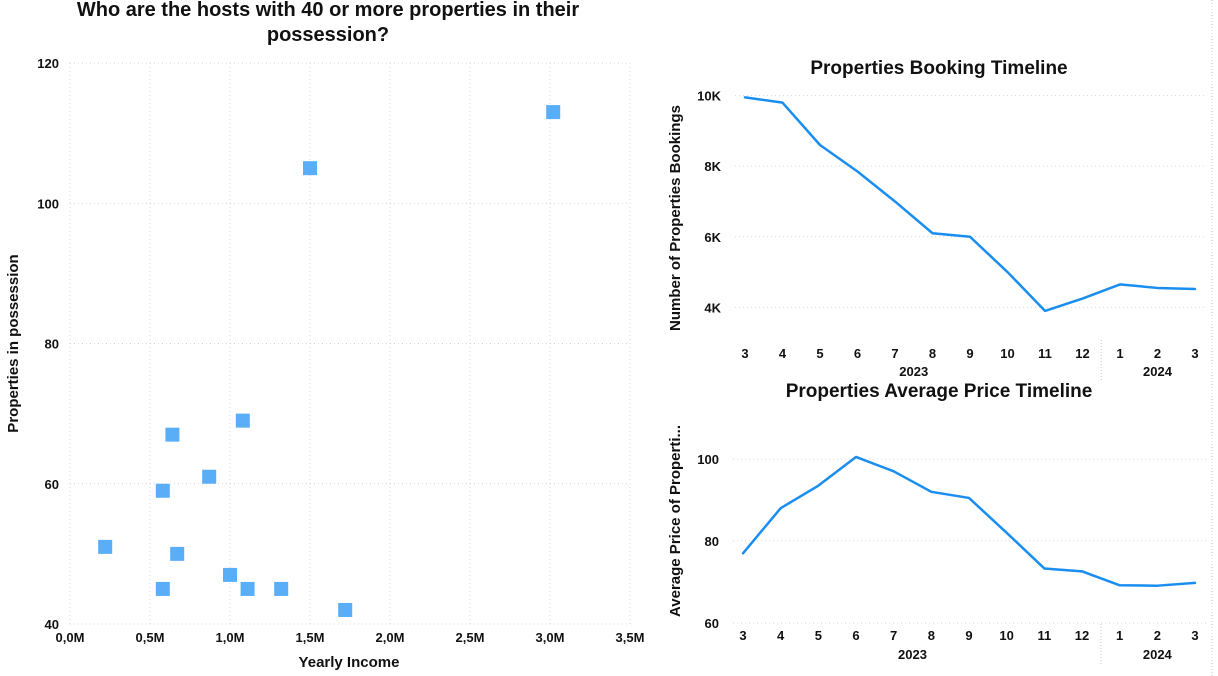 Image resolution: width=1218 pixels, height=676 pixels. Describe the element at coordinates (48, 63) in the screenshot. I see `scatter-y-tick-label: 120` at that location.